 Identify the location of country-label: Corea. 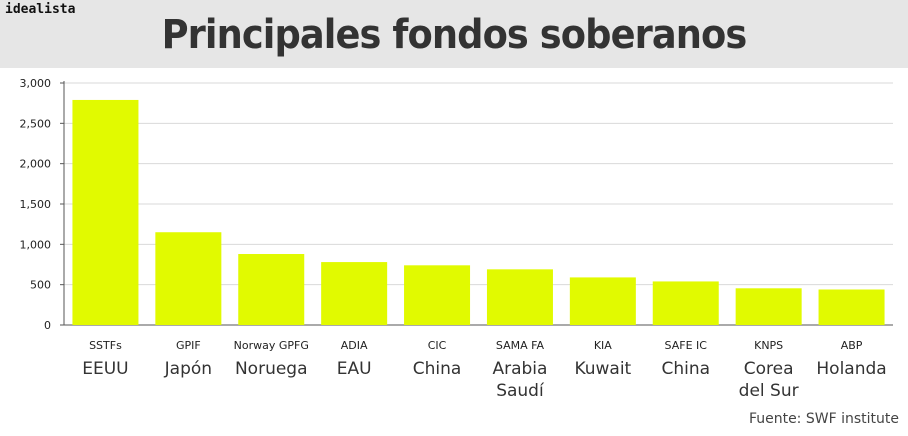
(769, 369).